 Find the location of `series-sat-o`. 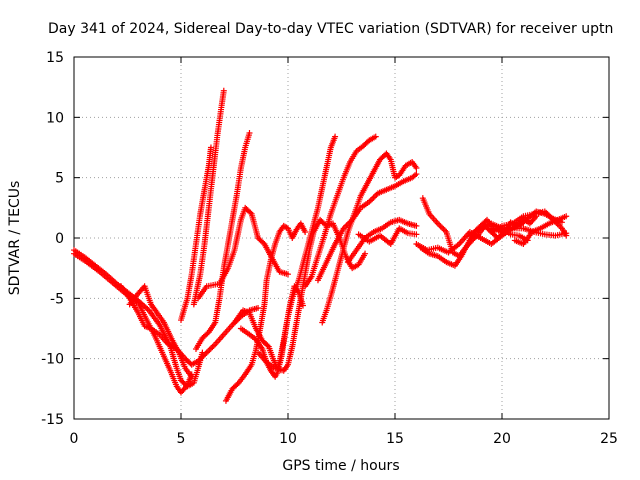

series-sat-o is located at coordinates (367, 227).